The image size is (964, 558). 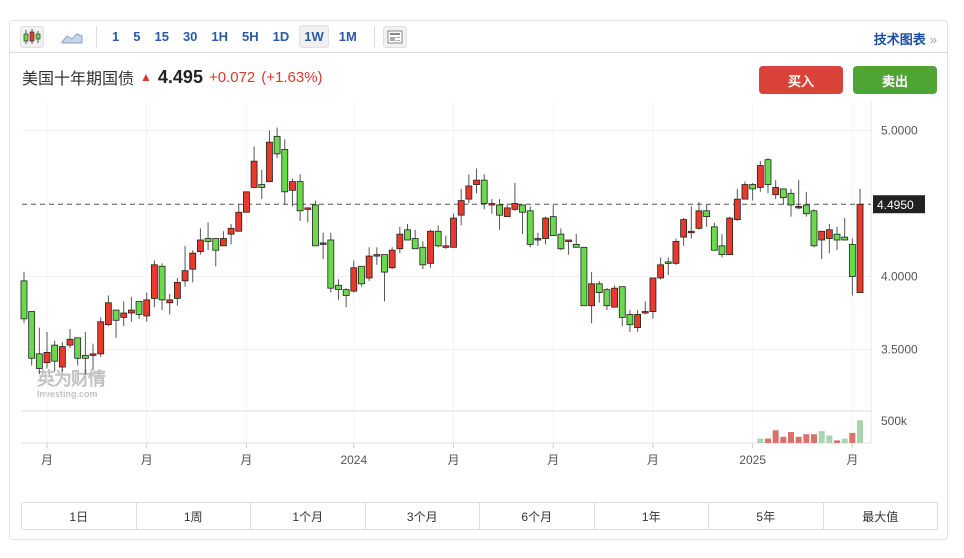 I want to click on range-1m: 1个月, so click(x=308, y=516).